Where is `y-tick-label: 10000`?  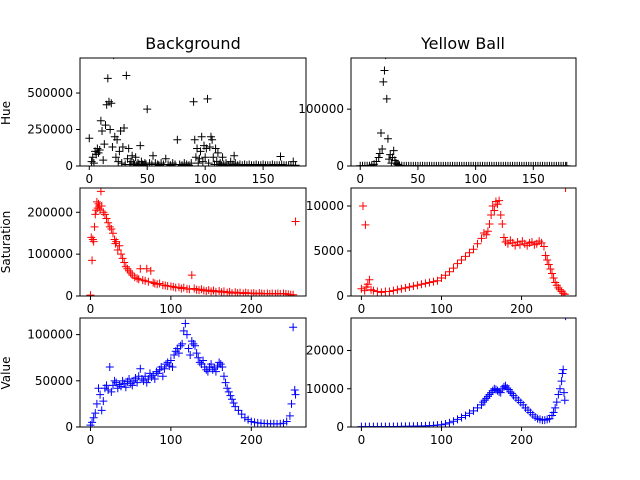
y-tick-label: 10000 is located at coordinates (325, 206).